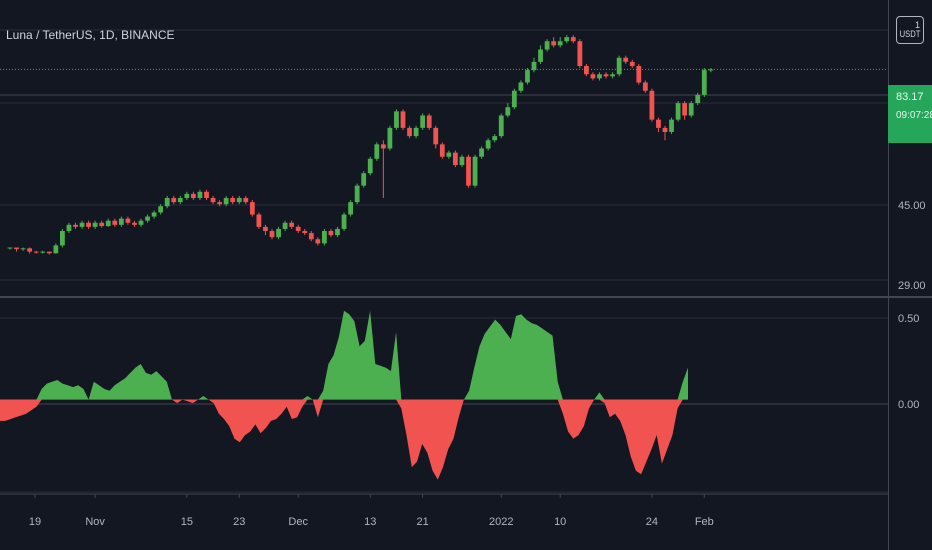 This screenshot has width=932, height=550. What do you see at coordinates (371, 511) in the screenshot?
I see `time-axis-ticks: 19 Nov 15 23 Dec 13 21 2022 10 24 Feb` at bounding box center [371, 511].